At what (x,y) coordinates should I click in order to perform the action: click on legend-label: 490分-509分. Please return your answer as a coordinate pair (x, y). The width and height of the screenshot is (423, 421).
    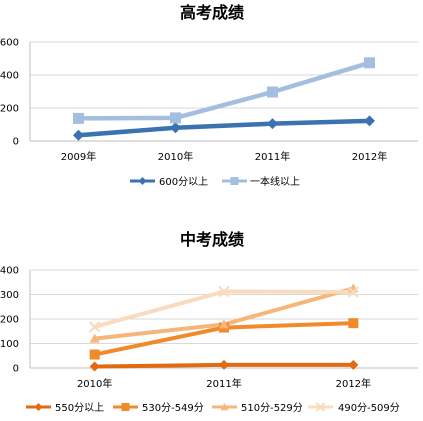
    Looking at the image, I should click on (369, 408).